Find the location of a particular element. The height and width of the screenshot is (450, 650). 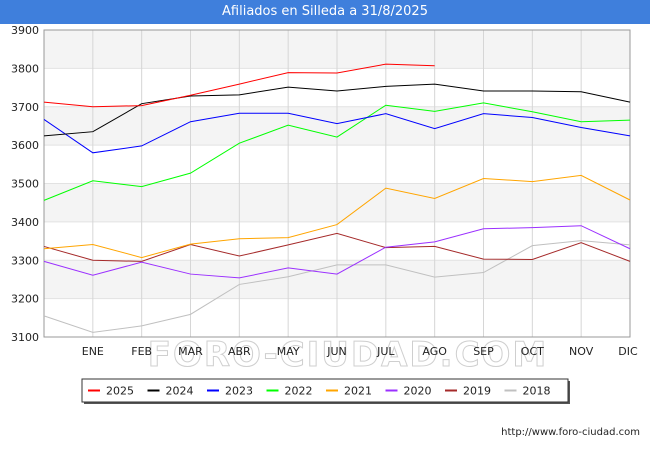

legend-label-2024: 2024 is located at coordinates (180, 391).